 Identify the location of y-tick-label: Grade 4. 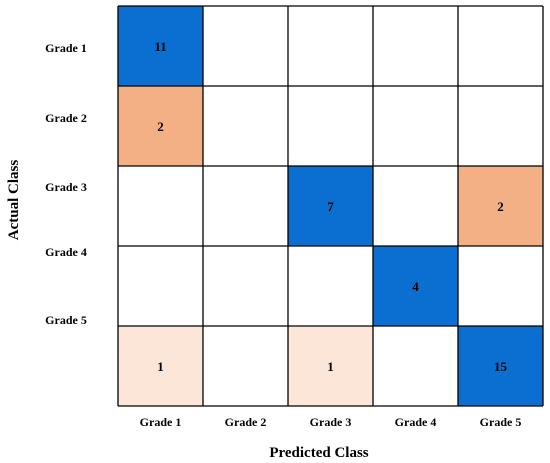
(66, 252).